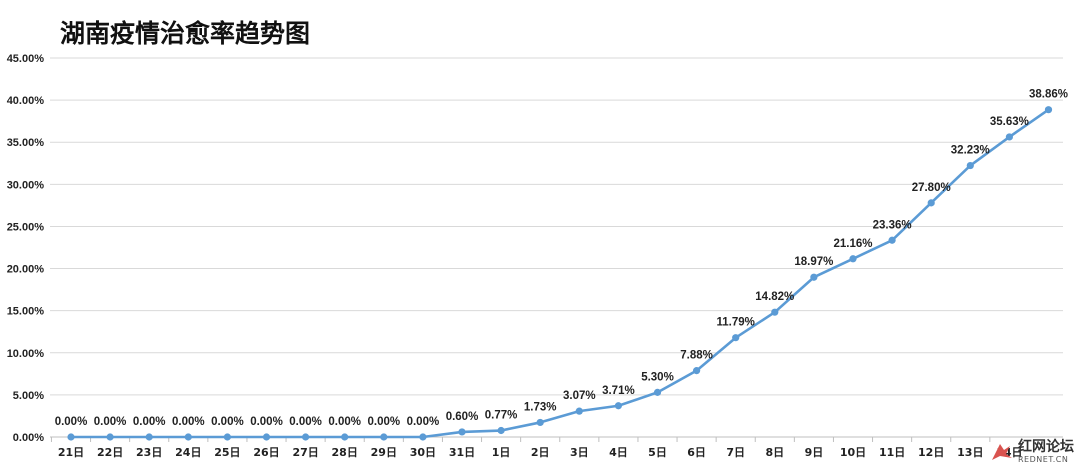  Describe the element at coordinates (384, 452) in the screenshot. I see `x-tick-label: 29日` at that location.